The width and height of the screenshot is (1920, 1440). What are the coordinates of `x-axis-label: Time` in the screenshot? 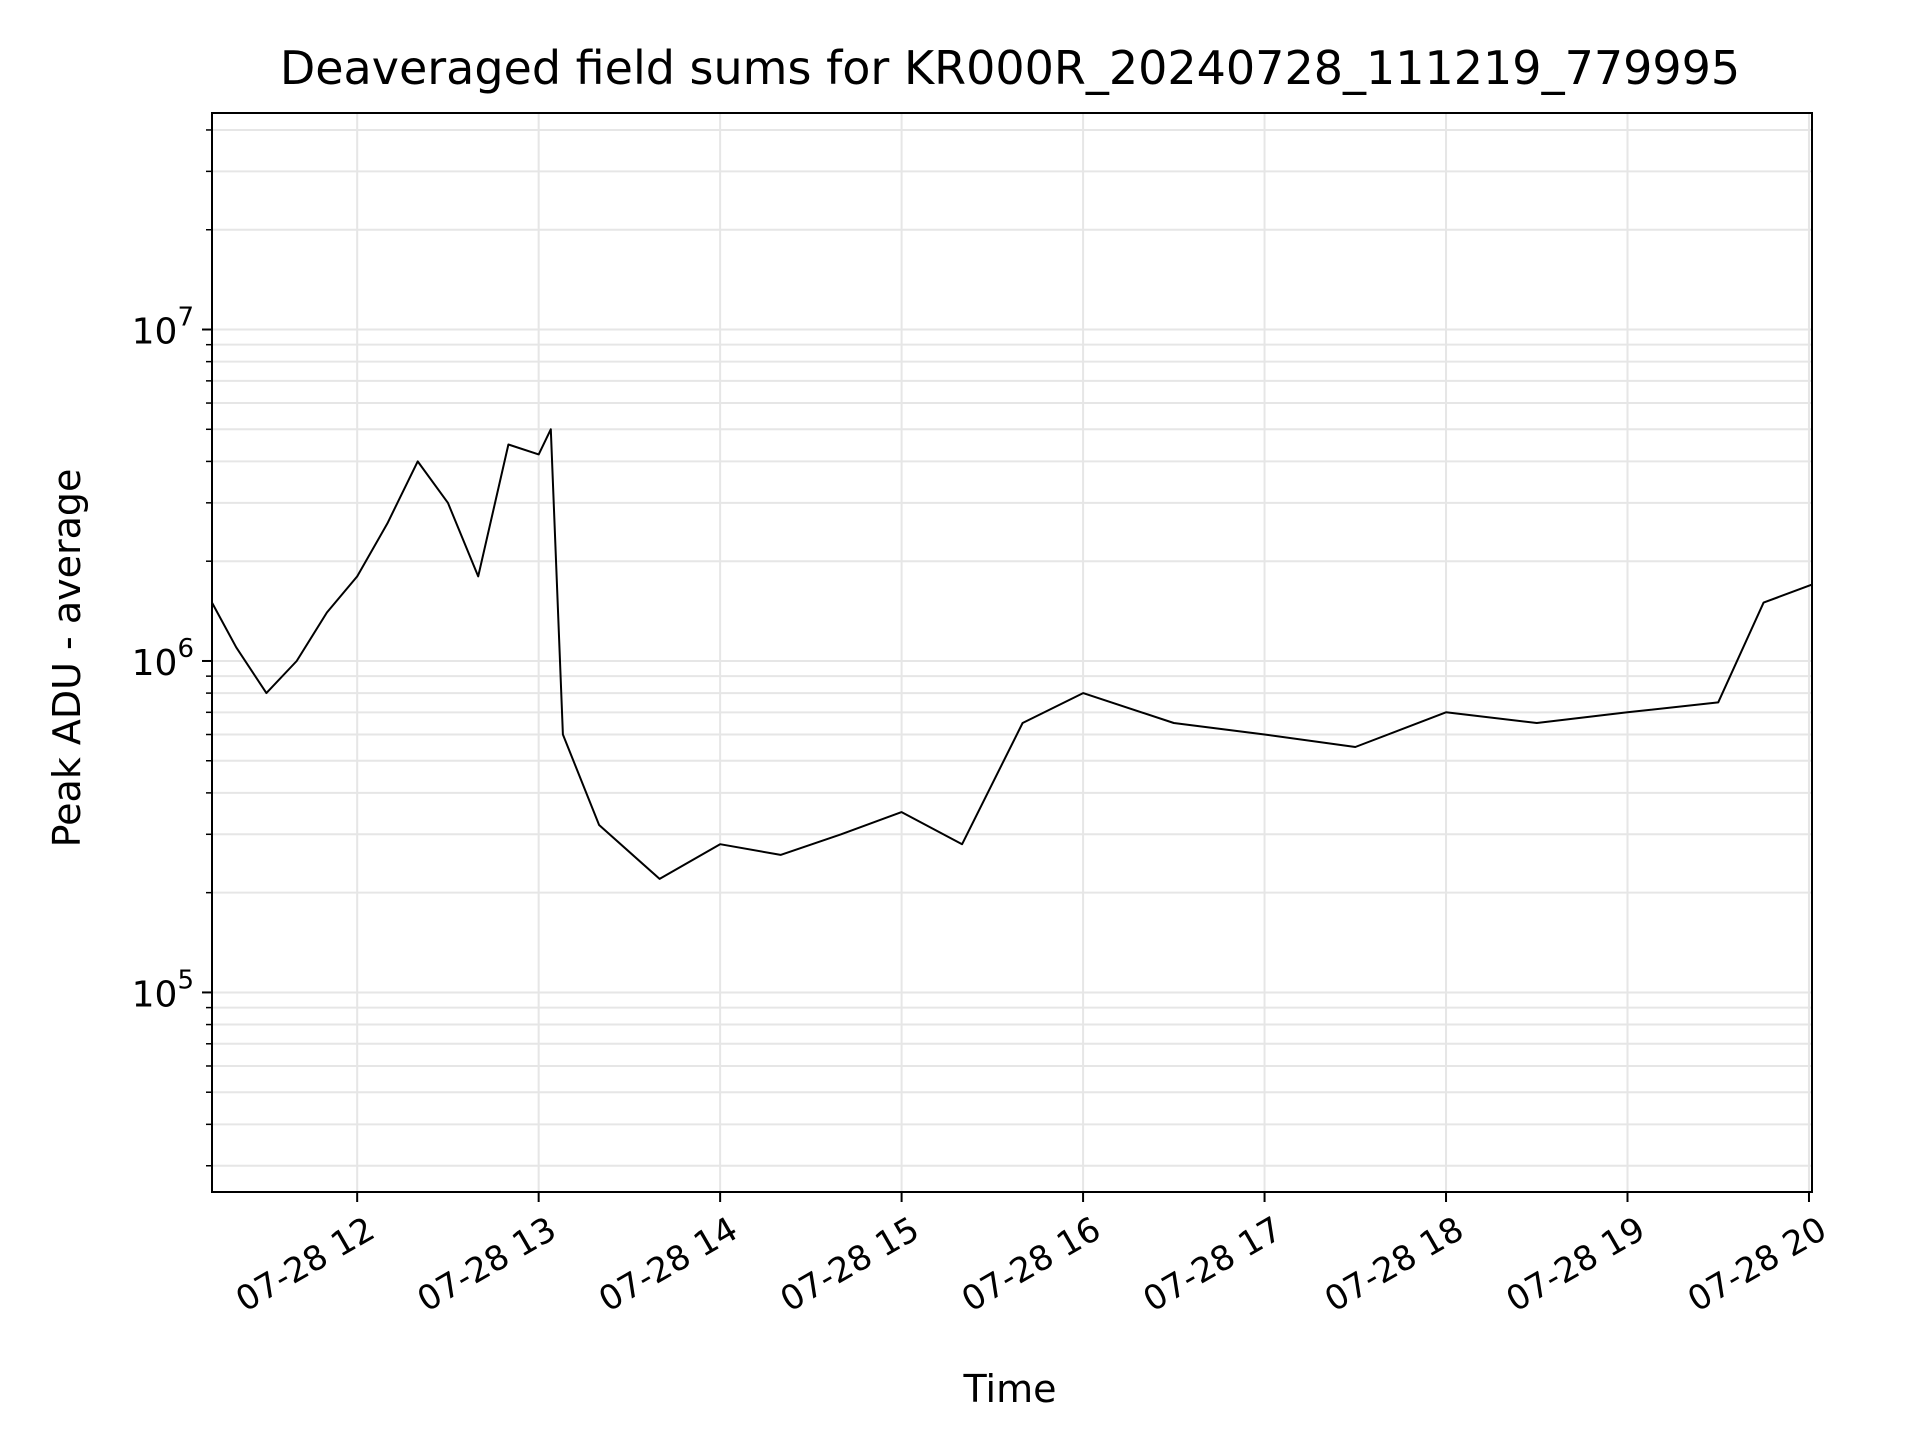 It's located at (1010, 1389).